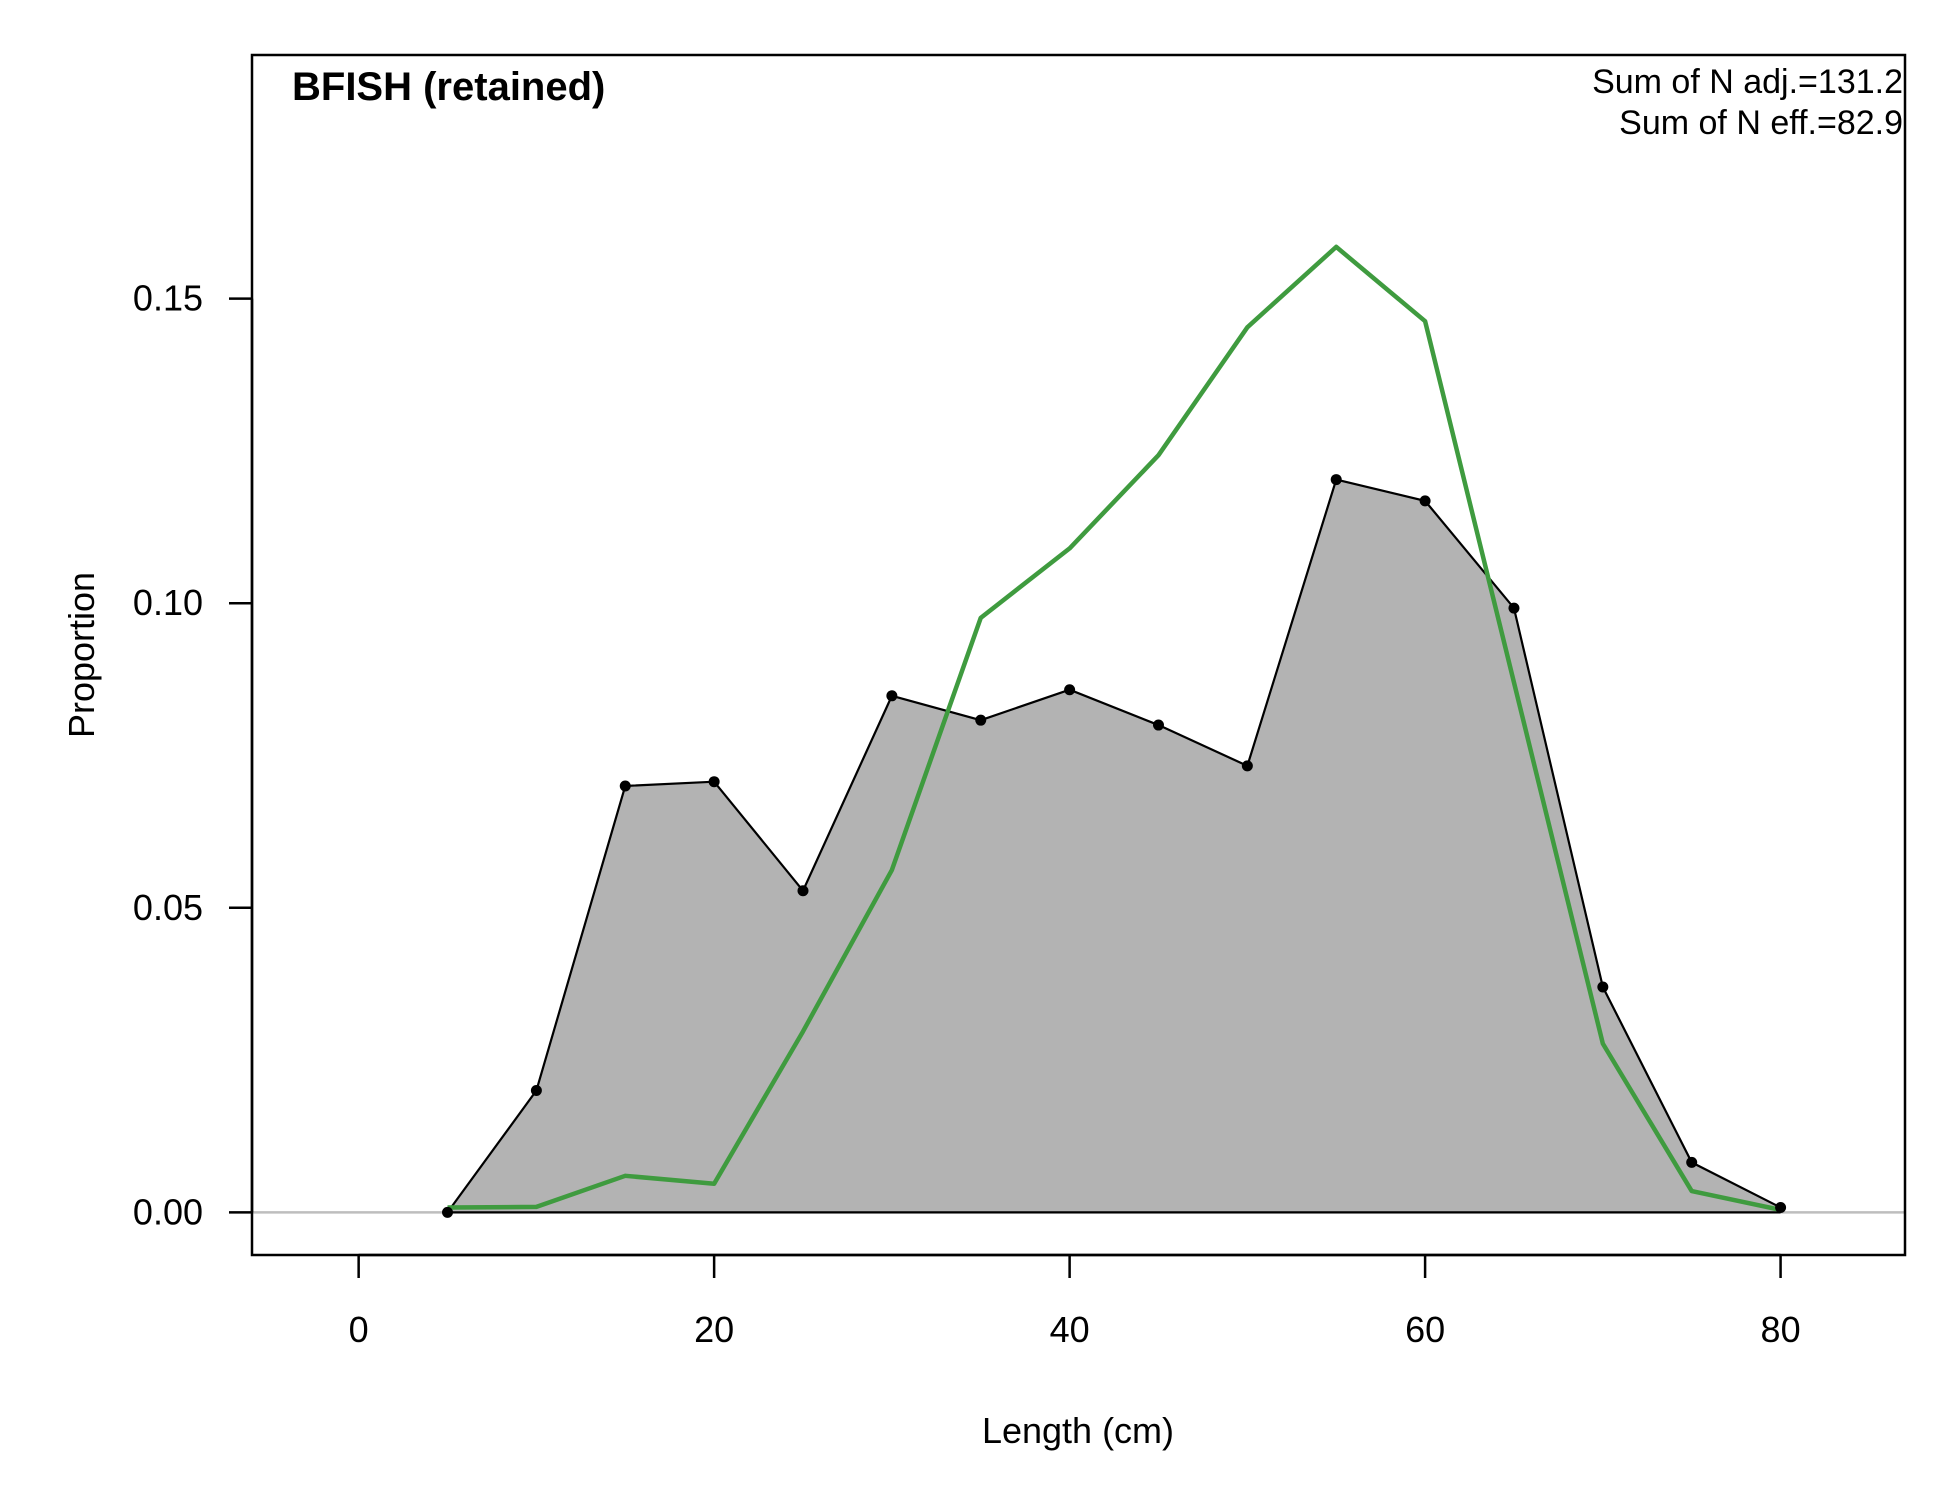 This screenshot has width=1950, height=1500. I want to click on y-tick-label: 0.10, so click(168, 602).